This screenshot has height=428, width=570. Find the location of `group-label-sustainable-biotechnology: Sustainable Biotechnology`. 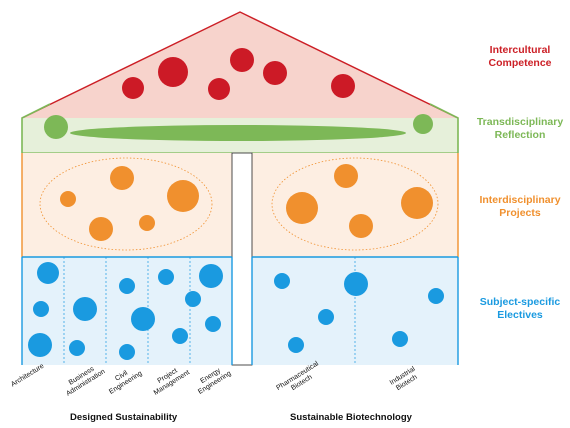

group-label-sustainable-biotechnology: Sustainable Biotechnology is located at coordinates (351, 417).